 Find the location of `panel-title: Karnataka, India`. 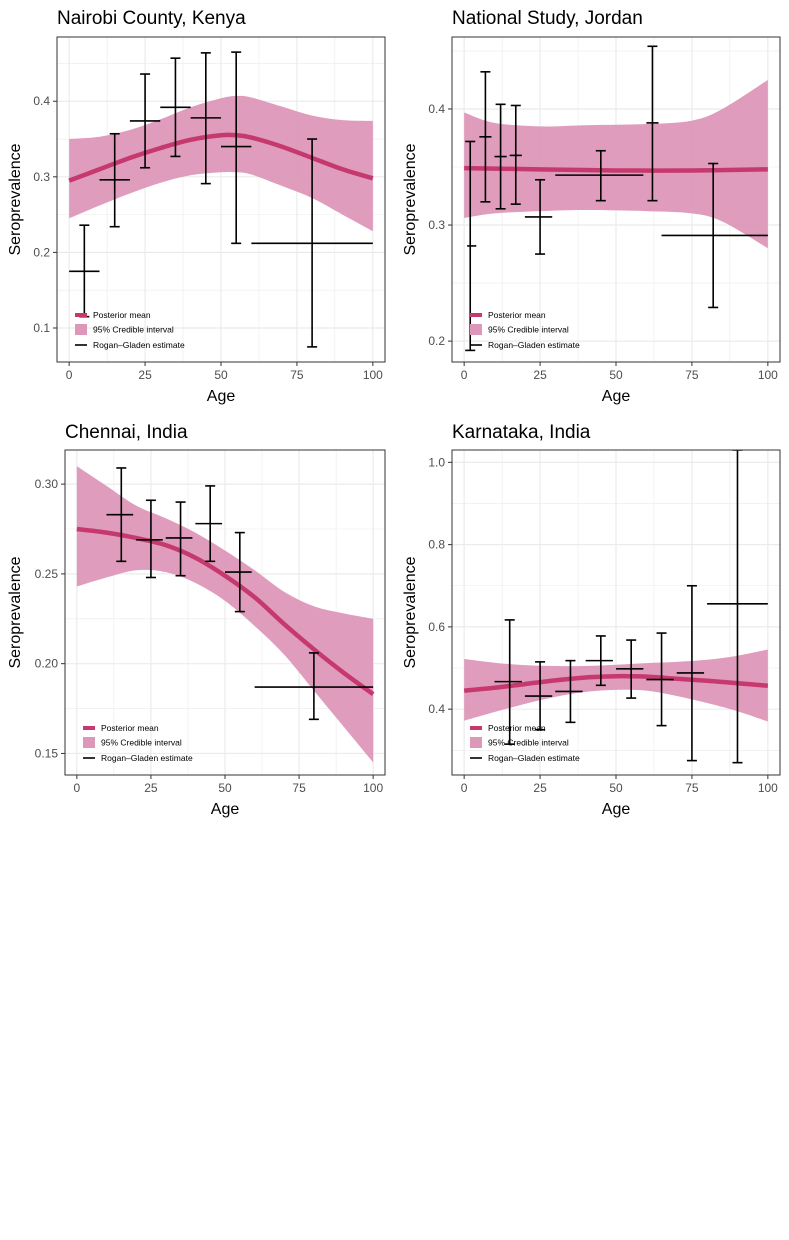

panel-title: Karnataka, India is located at coordinates (521, 432).